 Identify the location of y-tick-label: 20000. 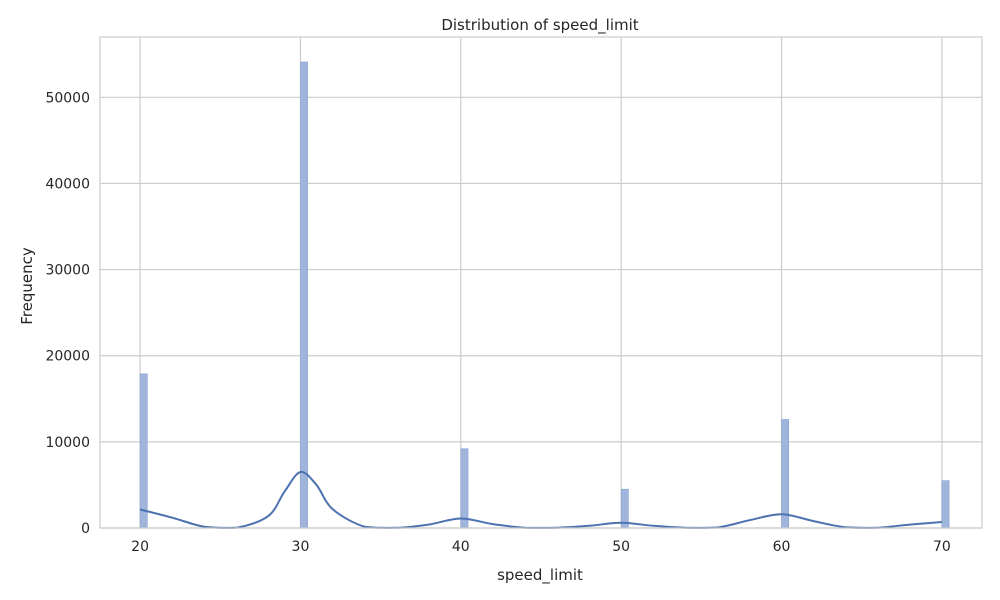
(67, 357).